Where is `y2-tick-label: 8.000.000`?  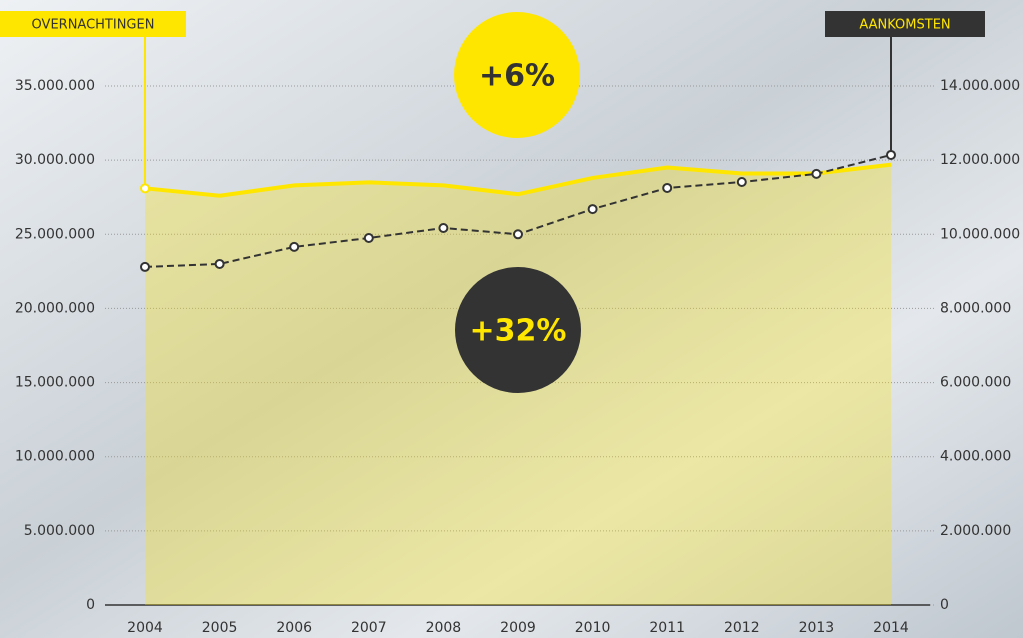 y2-tick-label: 8.000.000 is located at coordinates (975, 308).